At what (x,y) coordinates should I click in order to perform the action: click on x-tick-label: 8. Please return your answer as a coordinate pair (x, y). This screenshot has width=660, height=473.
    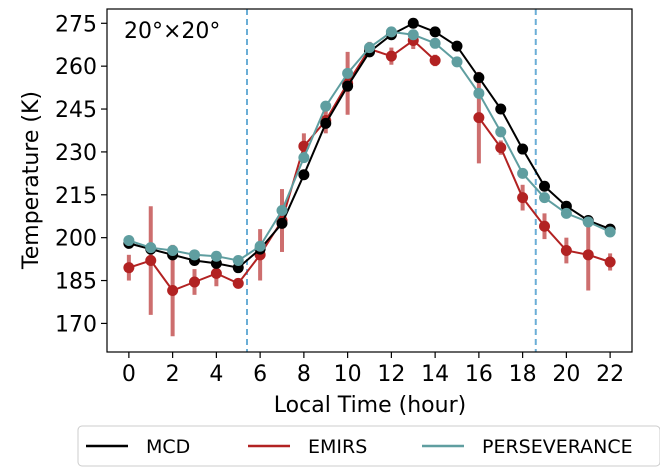
    Looking at the image, I should click on (304, 374).